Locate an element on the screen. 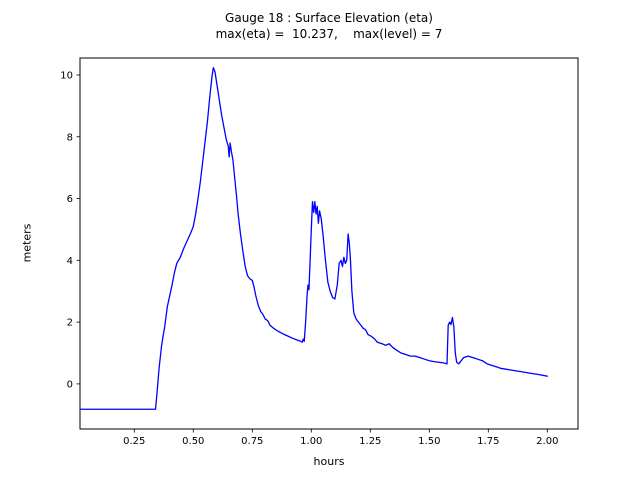  y-tick-label: 4 is located at coordinates (70, 261).